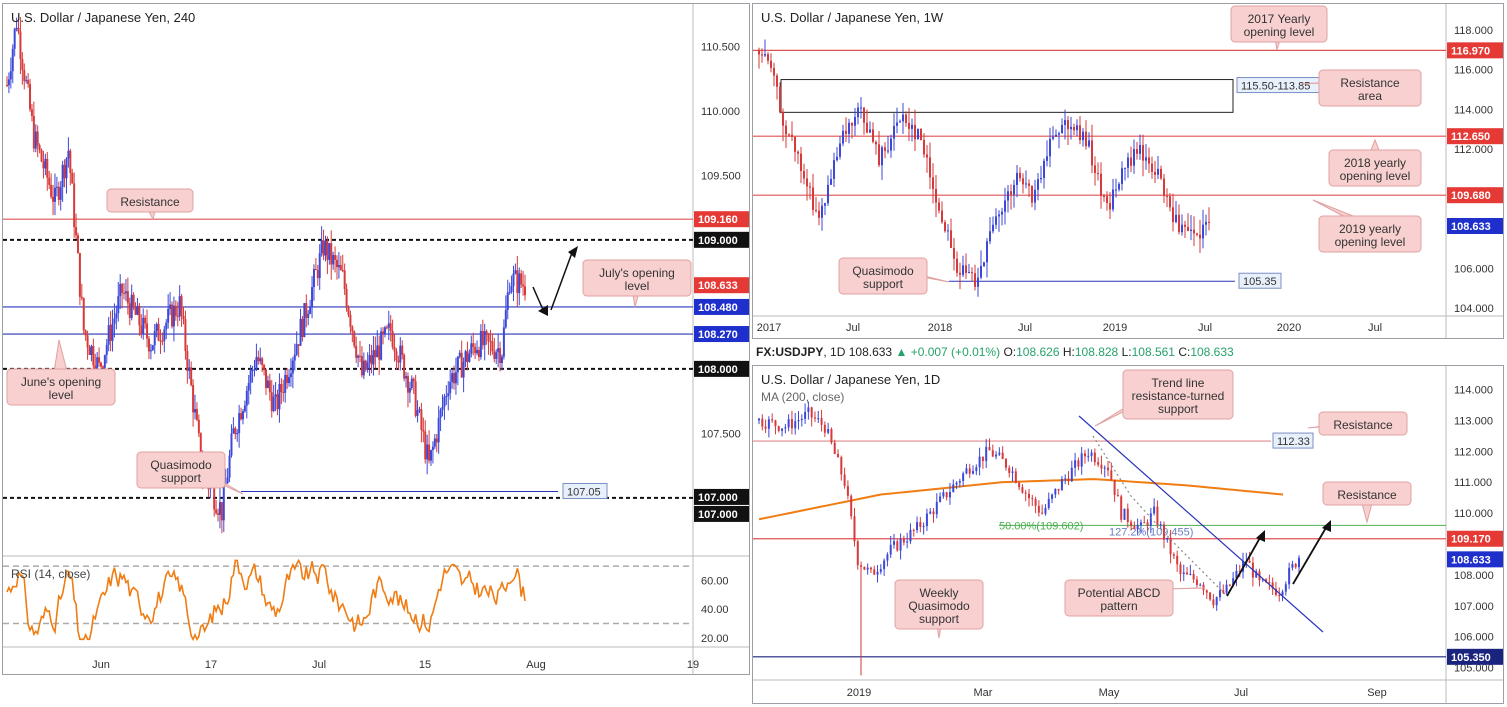 This screenshot has width=1507, height=707. What do you see at coordinates (1377, 693) in the screenshot?
I see `x-tick-label: Sep` at bounding box center [1377, 693].